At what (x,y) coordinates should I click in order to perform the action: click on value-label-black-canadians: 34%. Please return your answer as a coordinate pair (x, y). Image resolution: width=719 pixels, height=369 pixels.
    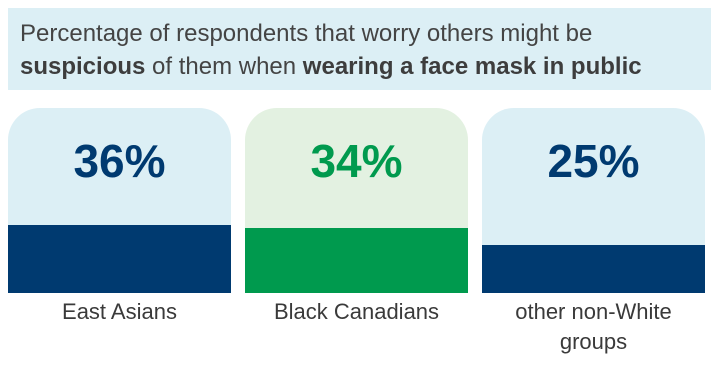
    Looking at the image, I should click on (356, 161).